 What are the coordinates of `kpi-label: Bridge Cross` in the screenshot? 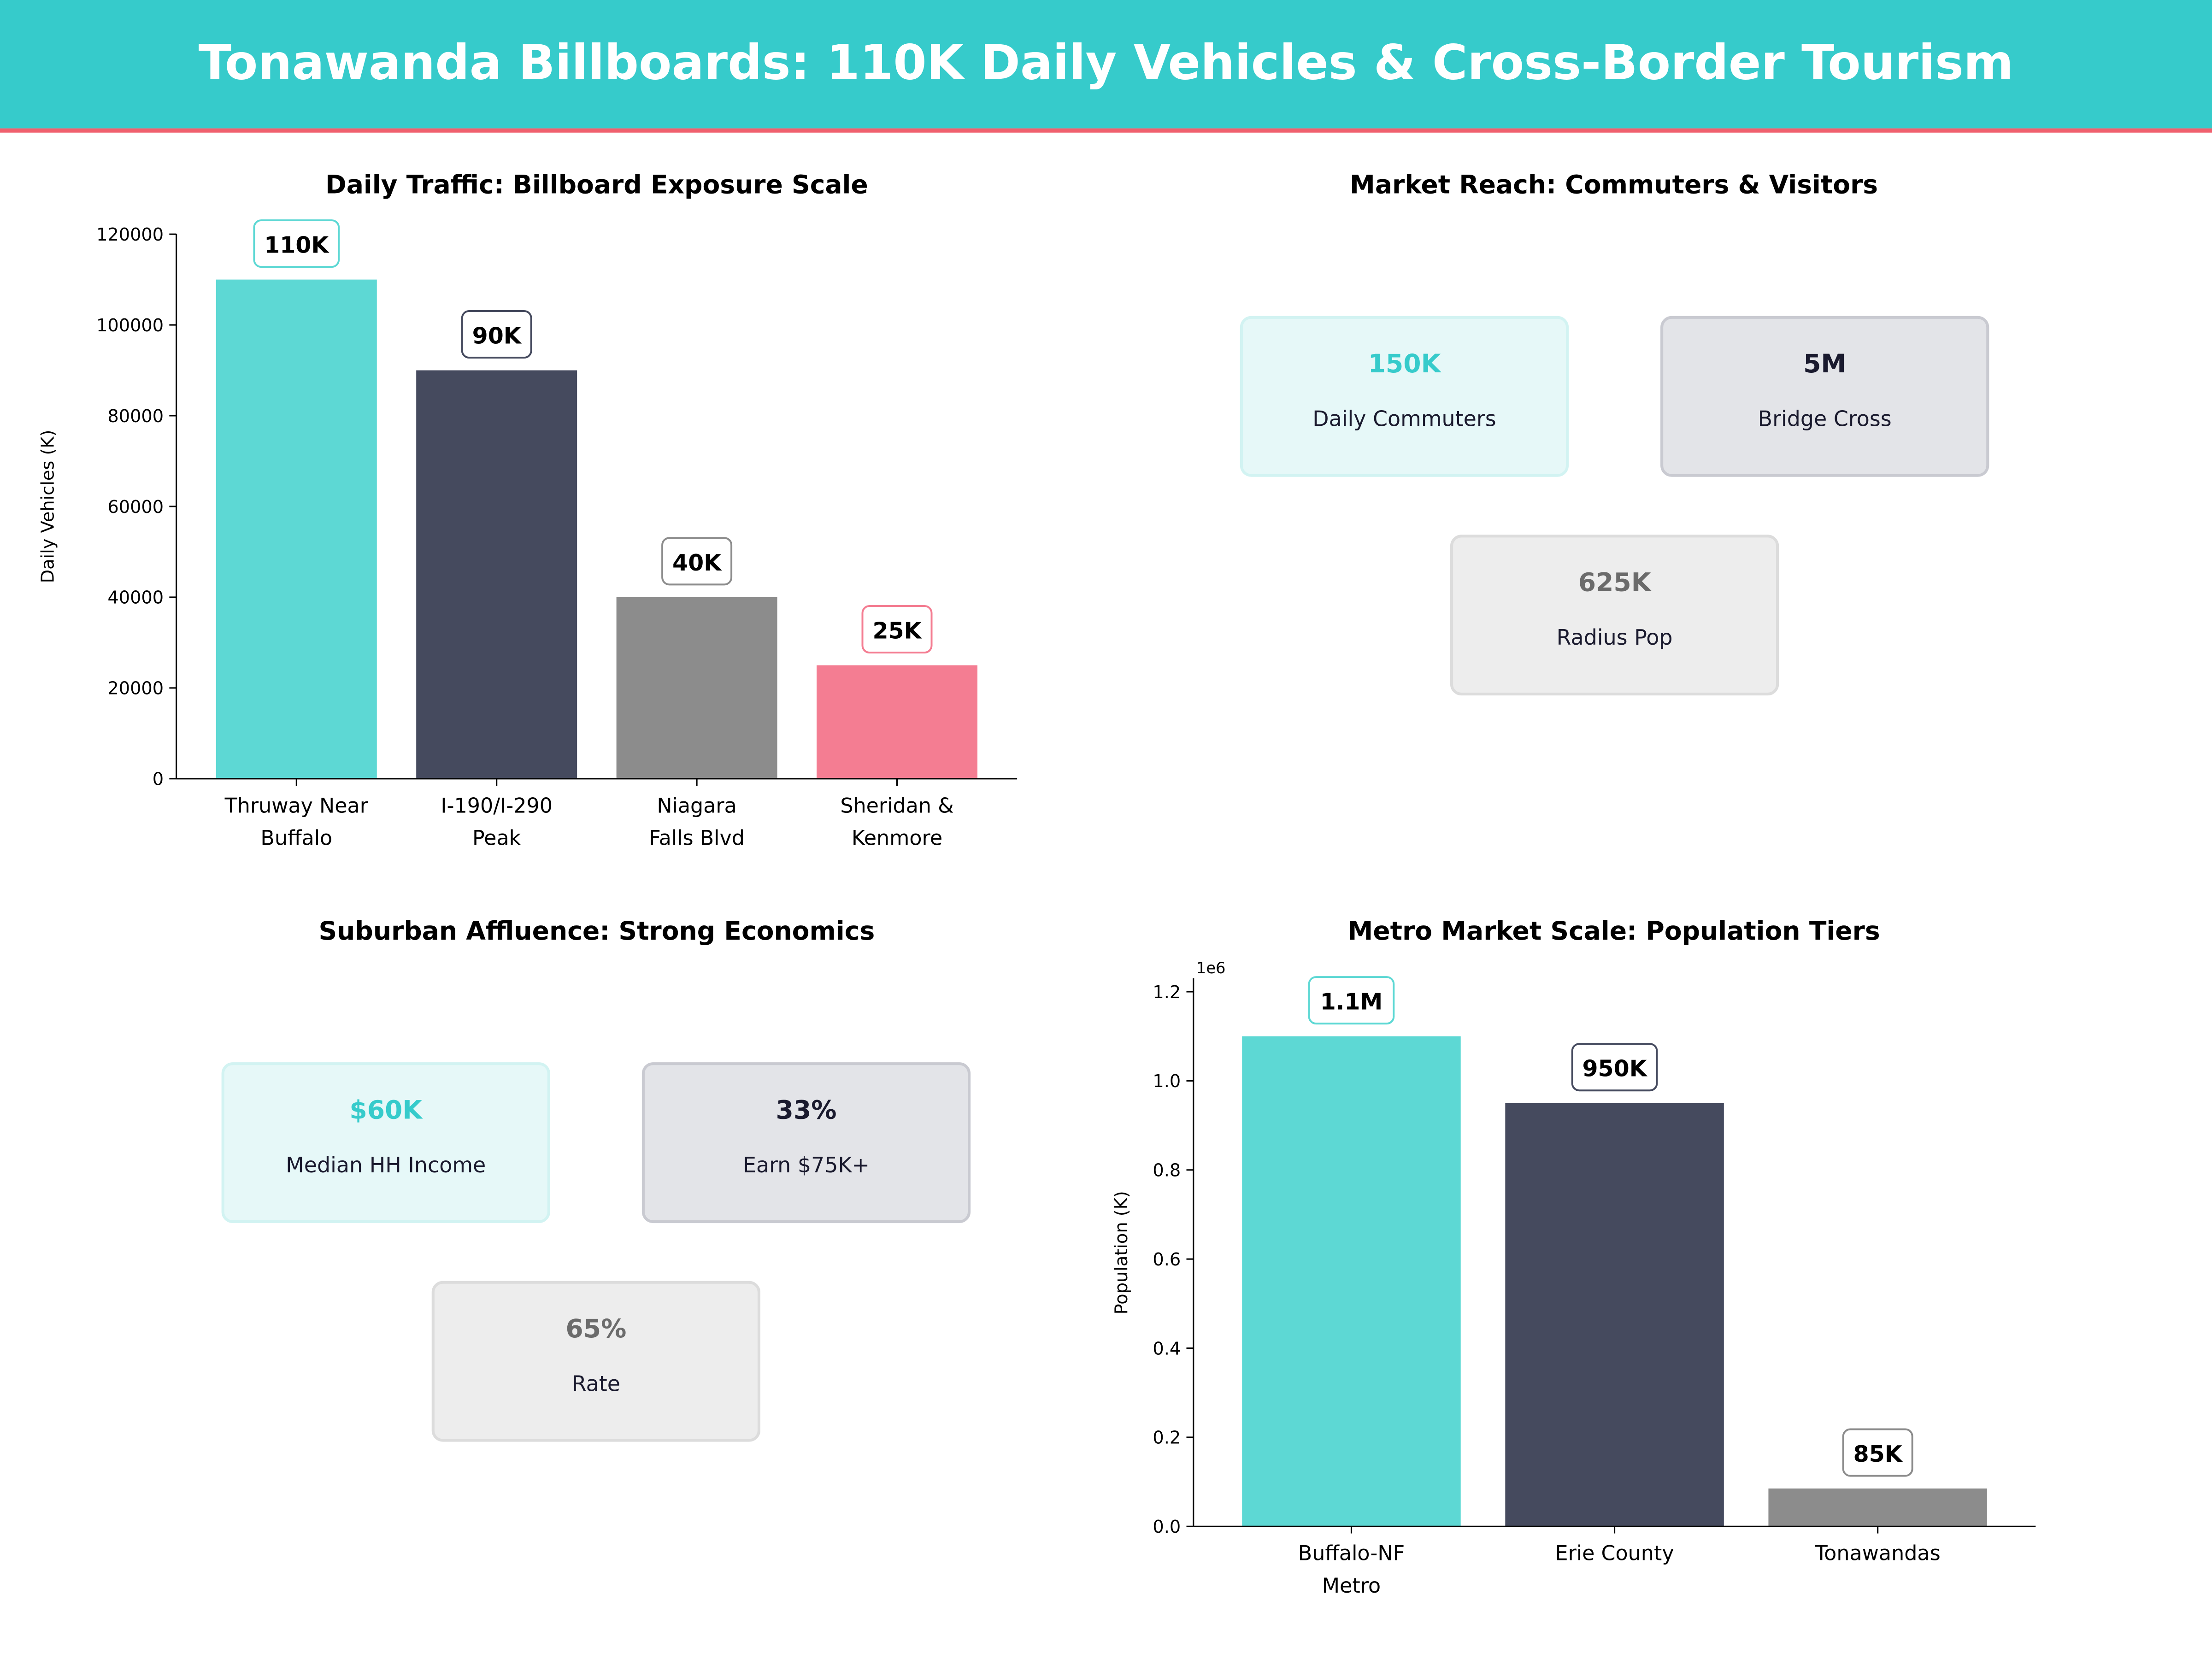 It's located at (1825, 418).